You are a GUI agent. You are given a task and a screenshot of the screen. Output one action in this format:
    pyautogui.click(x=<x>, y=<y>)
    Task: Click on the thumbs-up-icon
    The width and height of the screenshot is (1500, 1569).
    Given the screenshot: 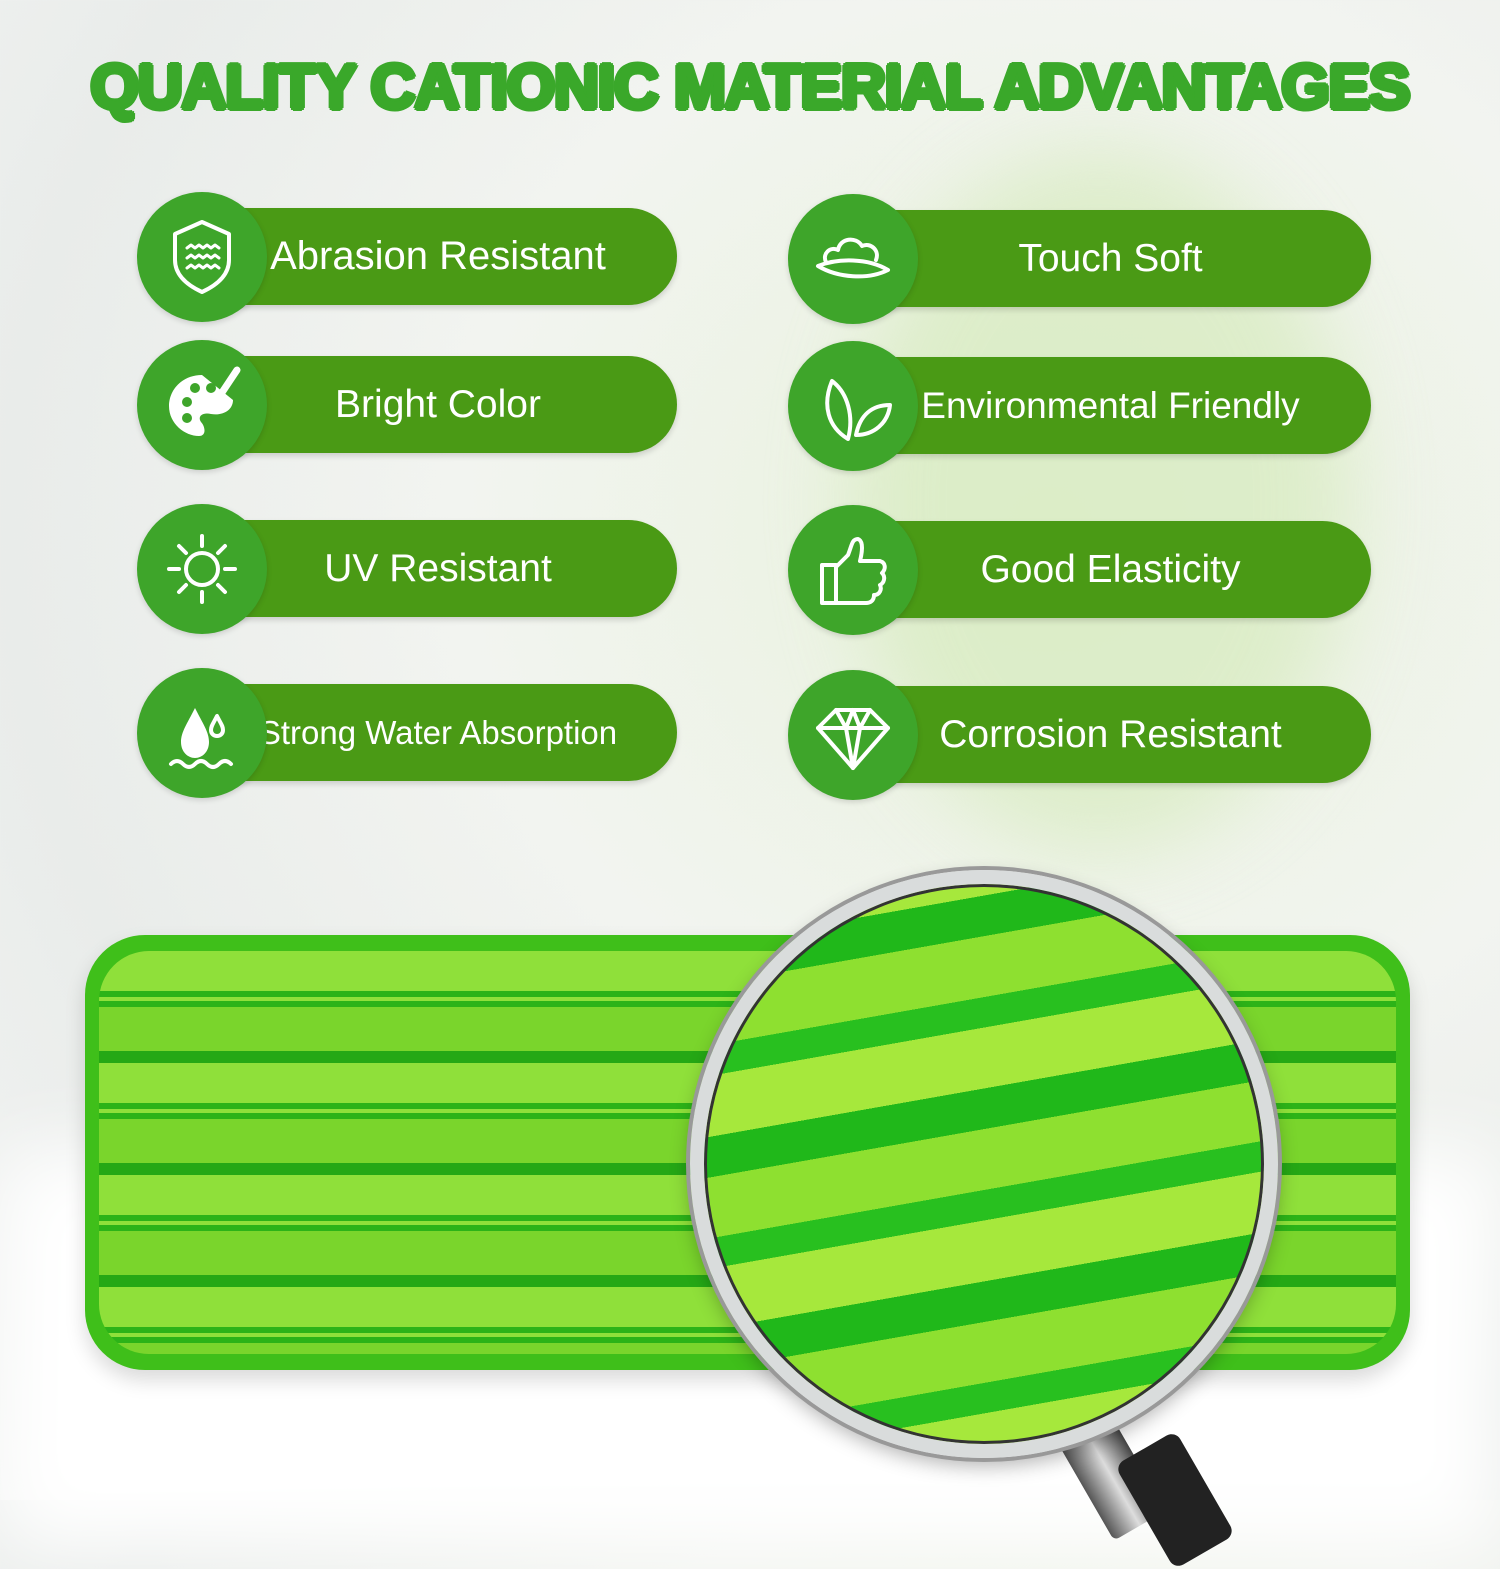 What is the action you would take?
    pyautogui.click(x=853, y=570)
    